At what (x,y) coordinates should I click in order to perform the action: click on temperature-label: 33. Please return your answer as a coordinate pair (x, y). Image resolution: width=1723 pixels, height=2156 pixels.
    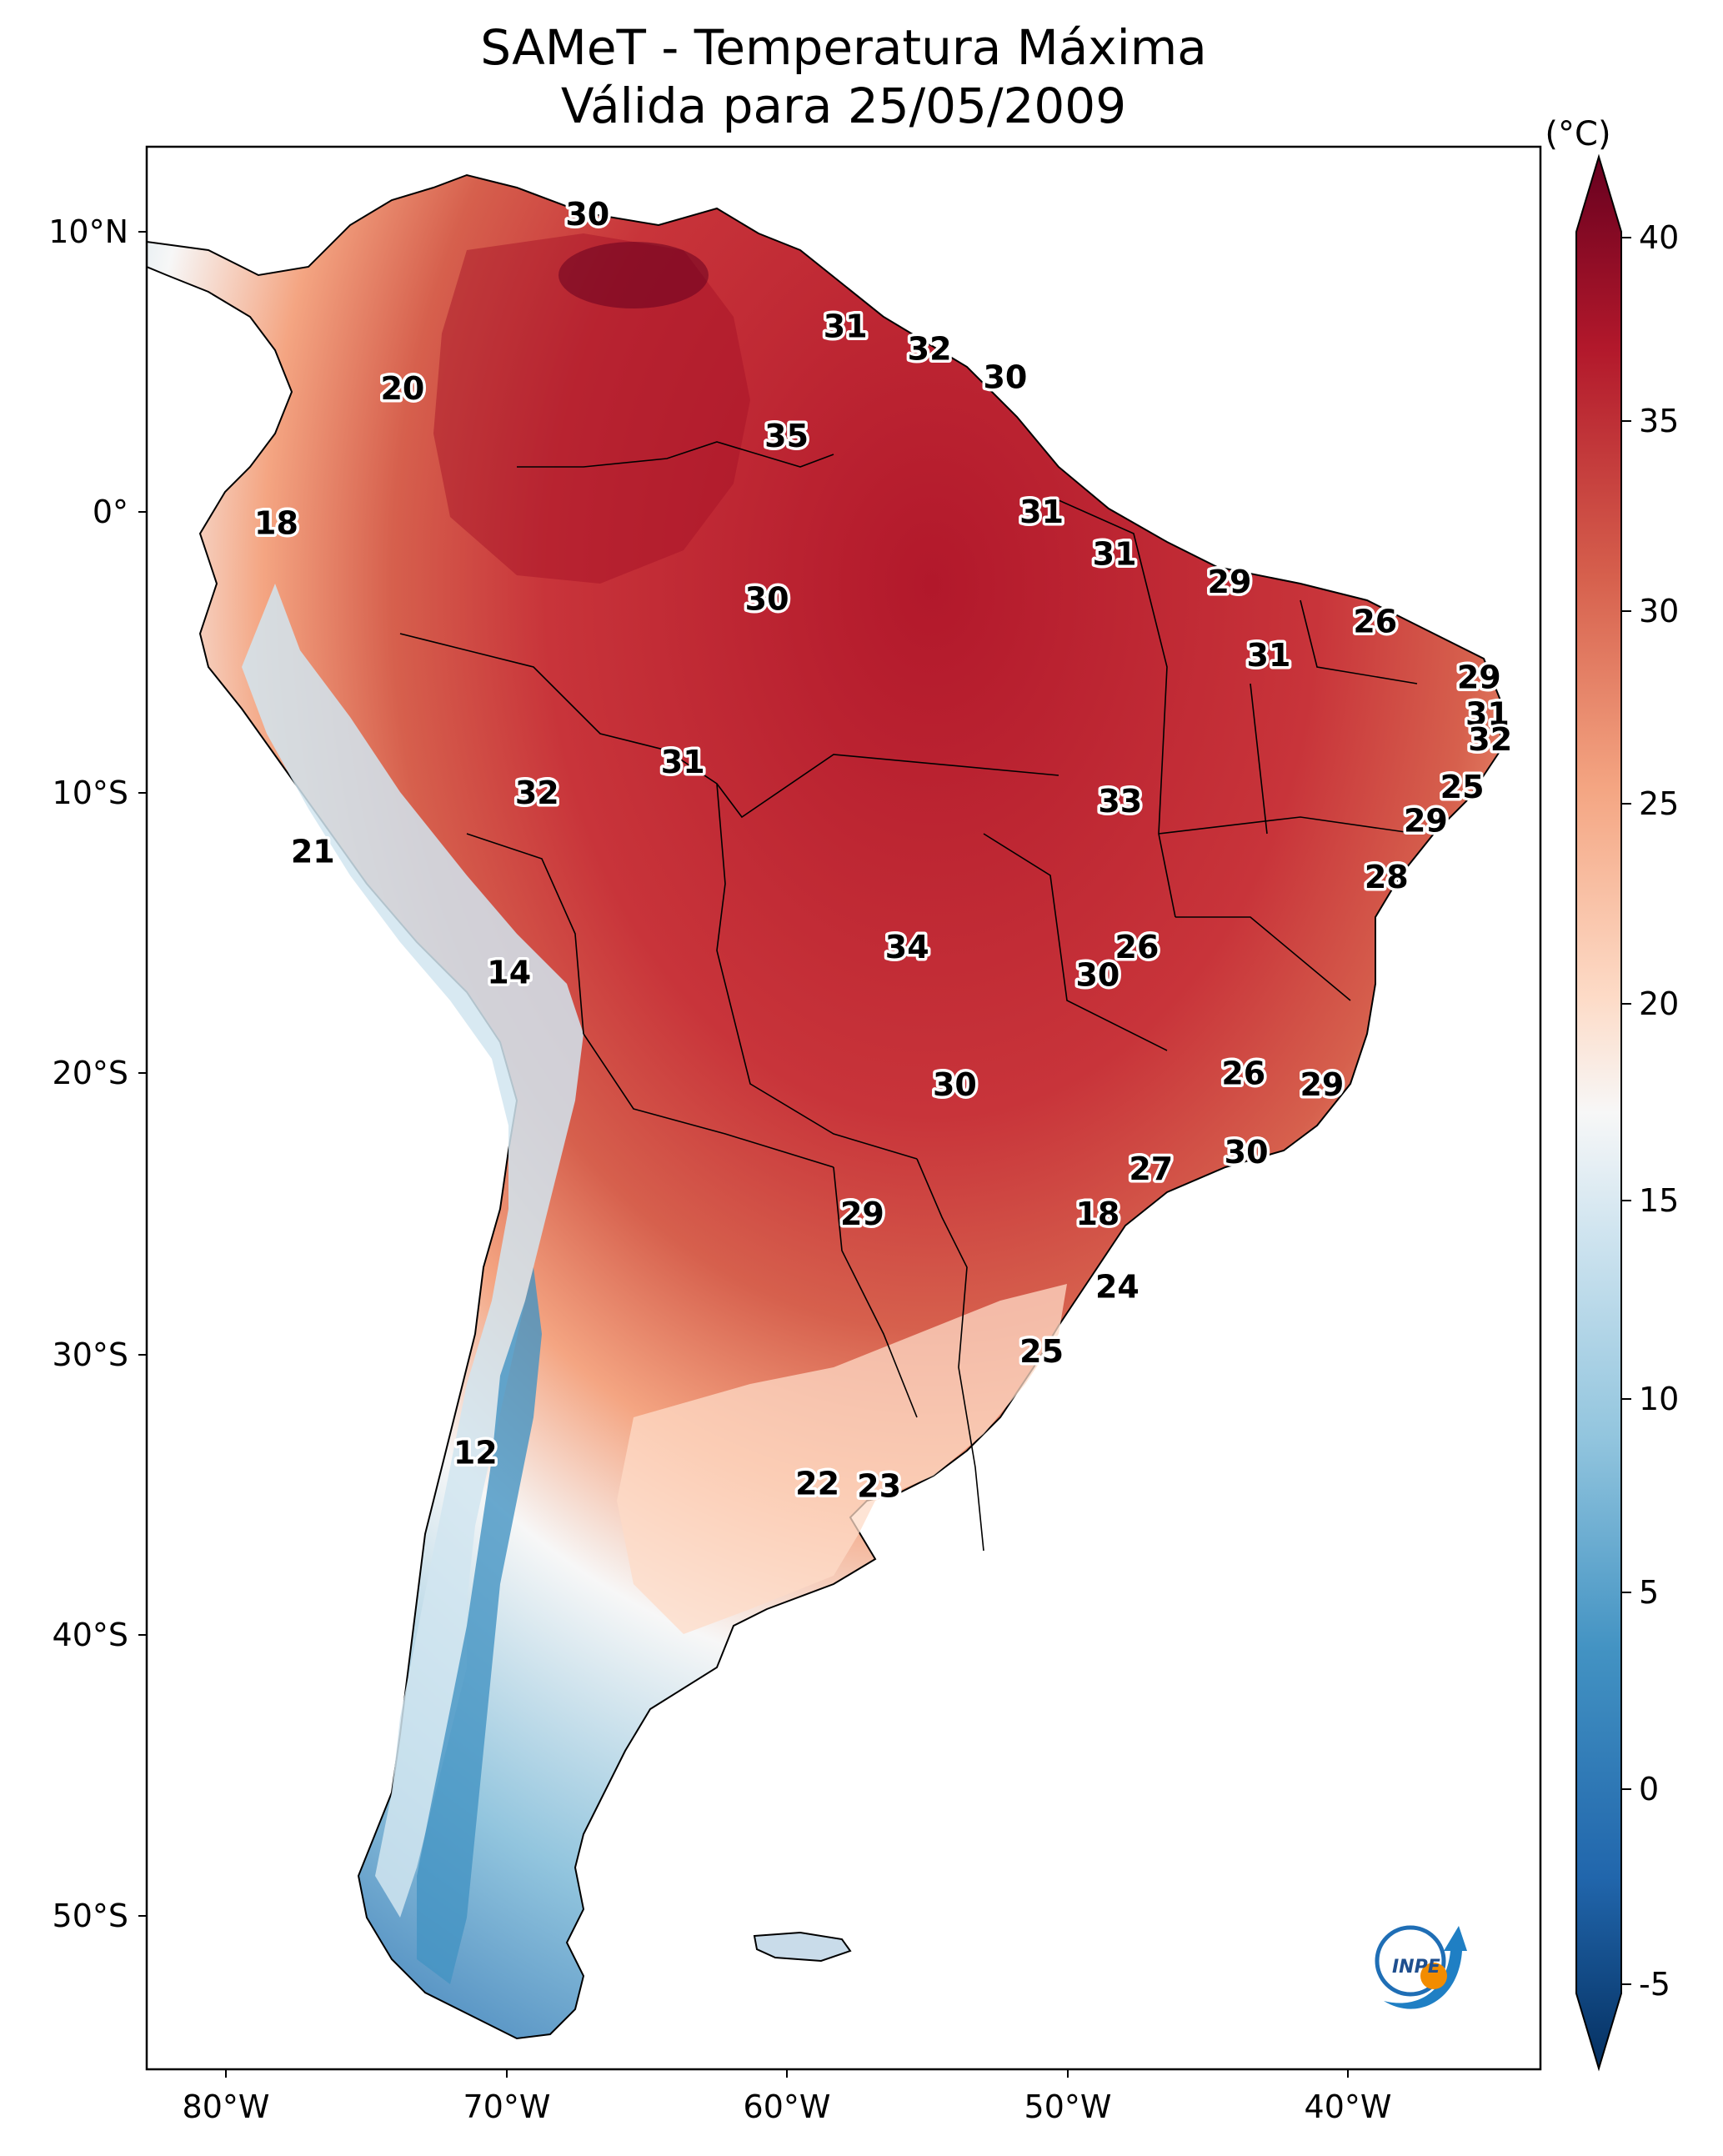
    Looking at the image, I should click on (1120, 801).